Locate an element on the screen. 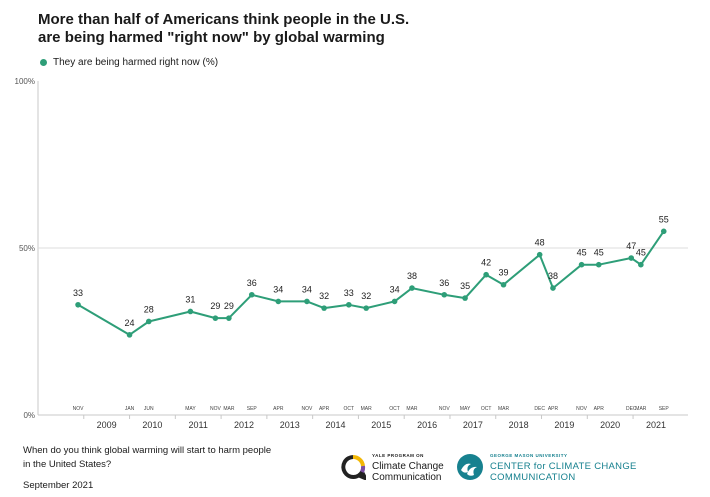 Image resolution: width=710 pixels, height=497 pixels. data-label: 42 is located at coordinates (486, 263).